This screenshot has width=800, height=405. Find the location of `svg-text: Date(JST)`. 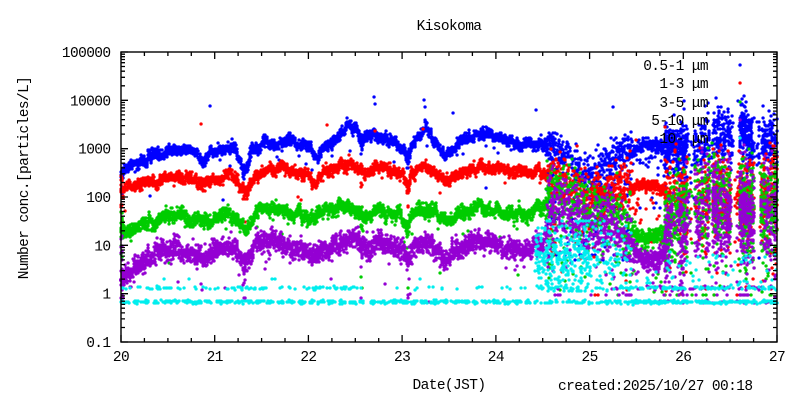

svg-text: Date(JST) is located at coordinates (449, 386).